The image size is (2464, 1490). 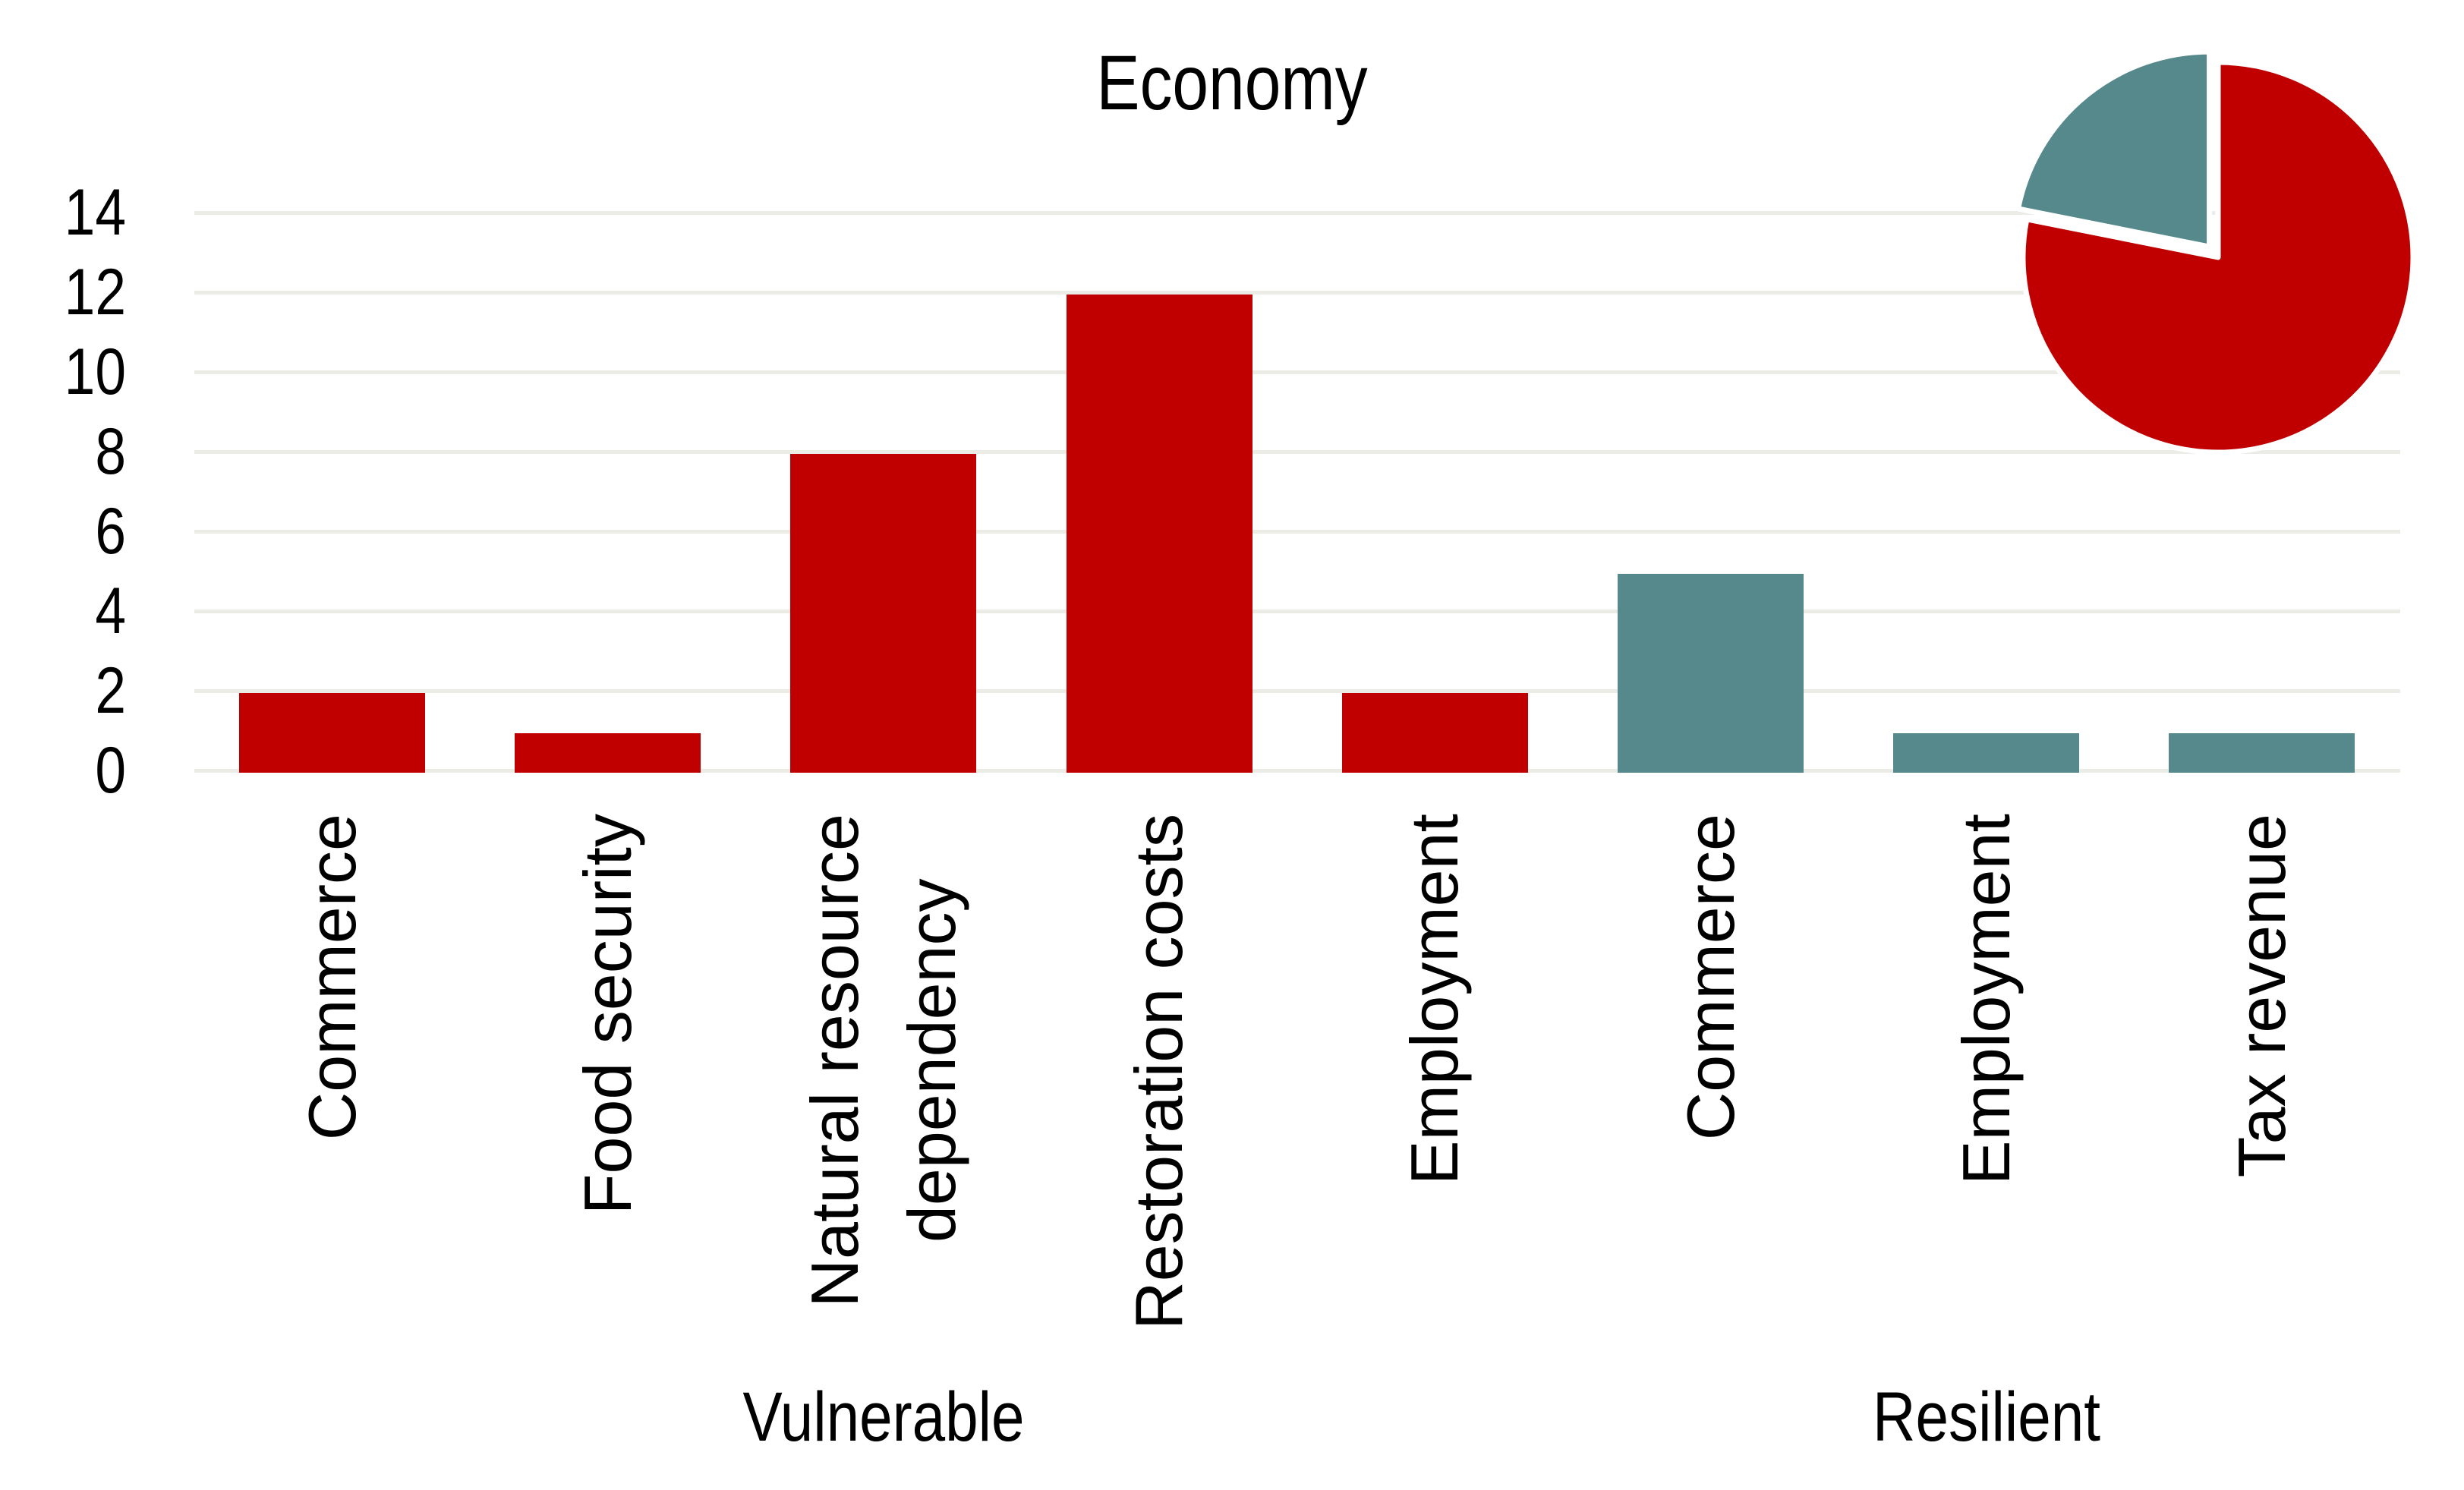 I want to click on category-label-restoration-costs-wrap: Restoration costs, so click(x=1159, y=1079).